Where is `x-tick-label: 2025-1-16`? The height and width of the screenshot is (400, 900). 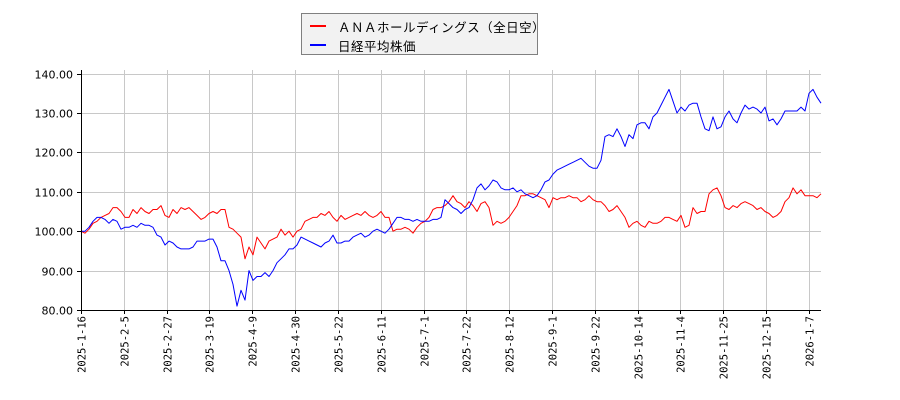
x-tick-label: 2025-1-16 is located at coordinates (83, 344).